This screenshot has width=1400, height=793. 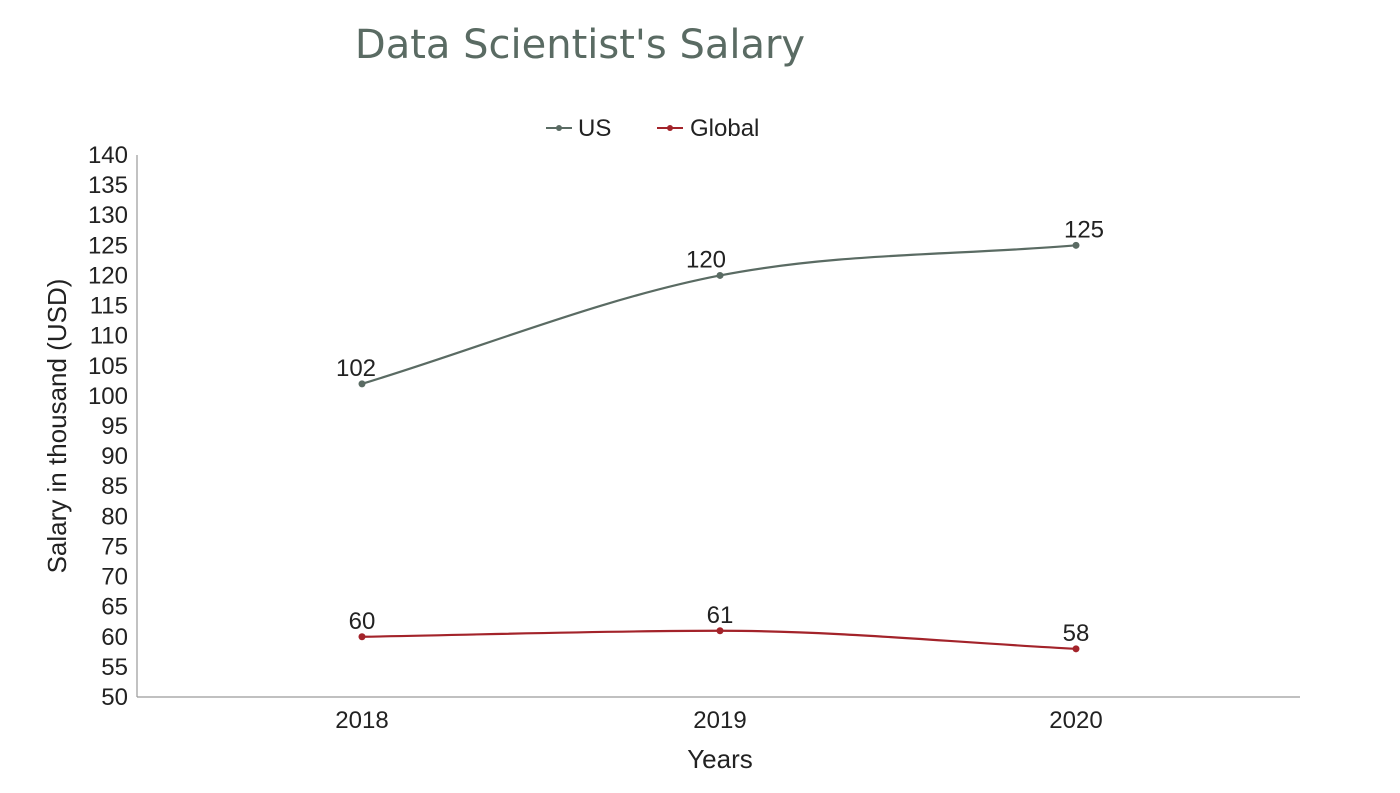 I want to click on y-axis-title: Salary in thousand (USD), so click(x=57, y=426).